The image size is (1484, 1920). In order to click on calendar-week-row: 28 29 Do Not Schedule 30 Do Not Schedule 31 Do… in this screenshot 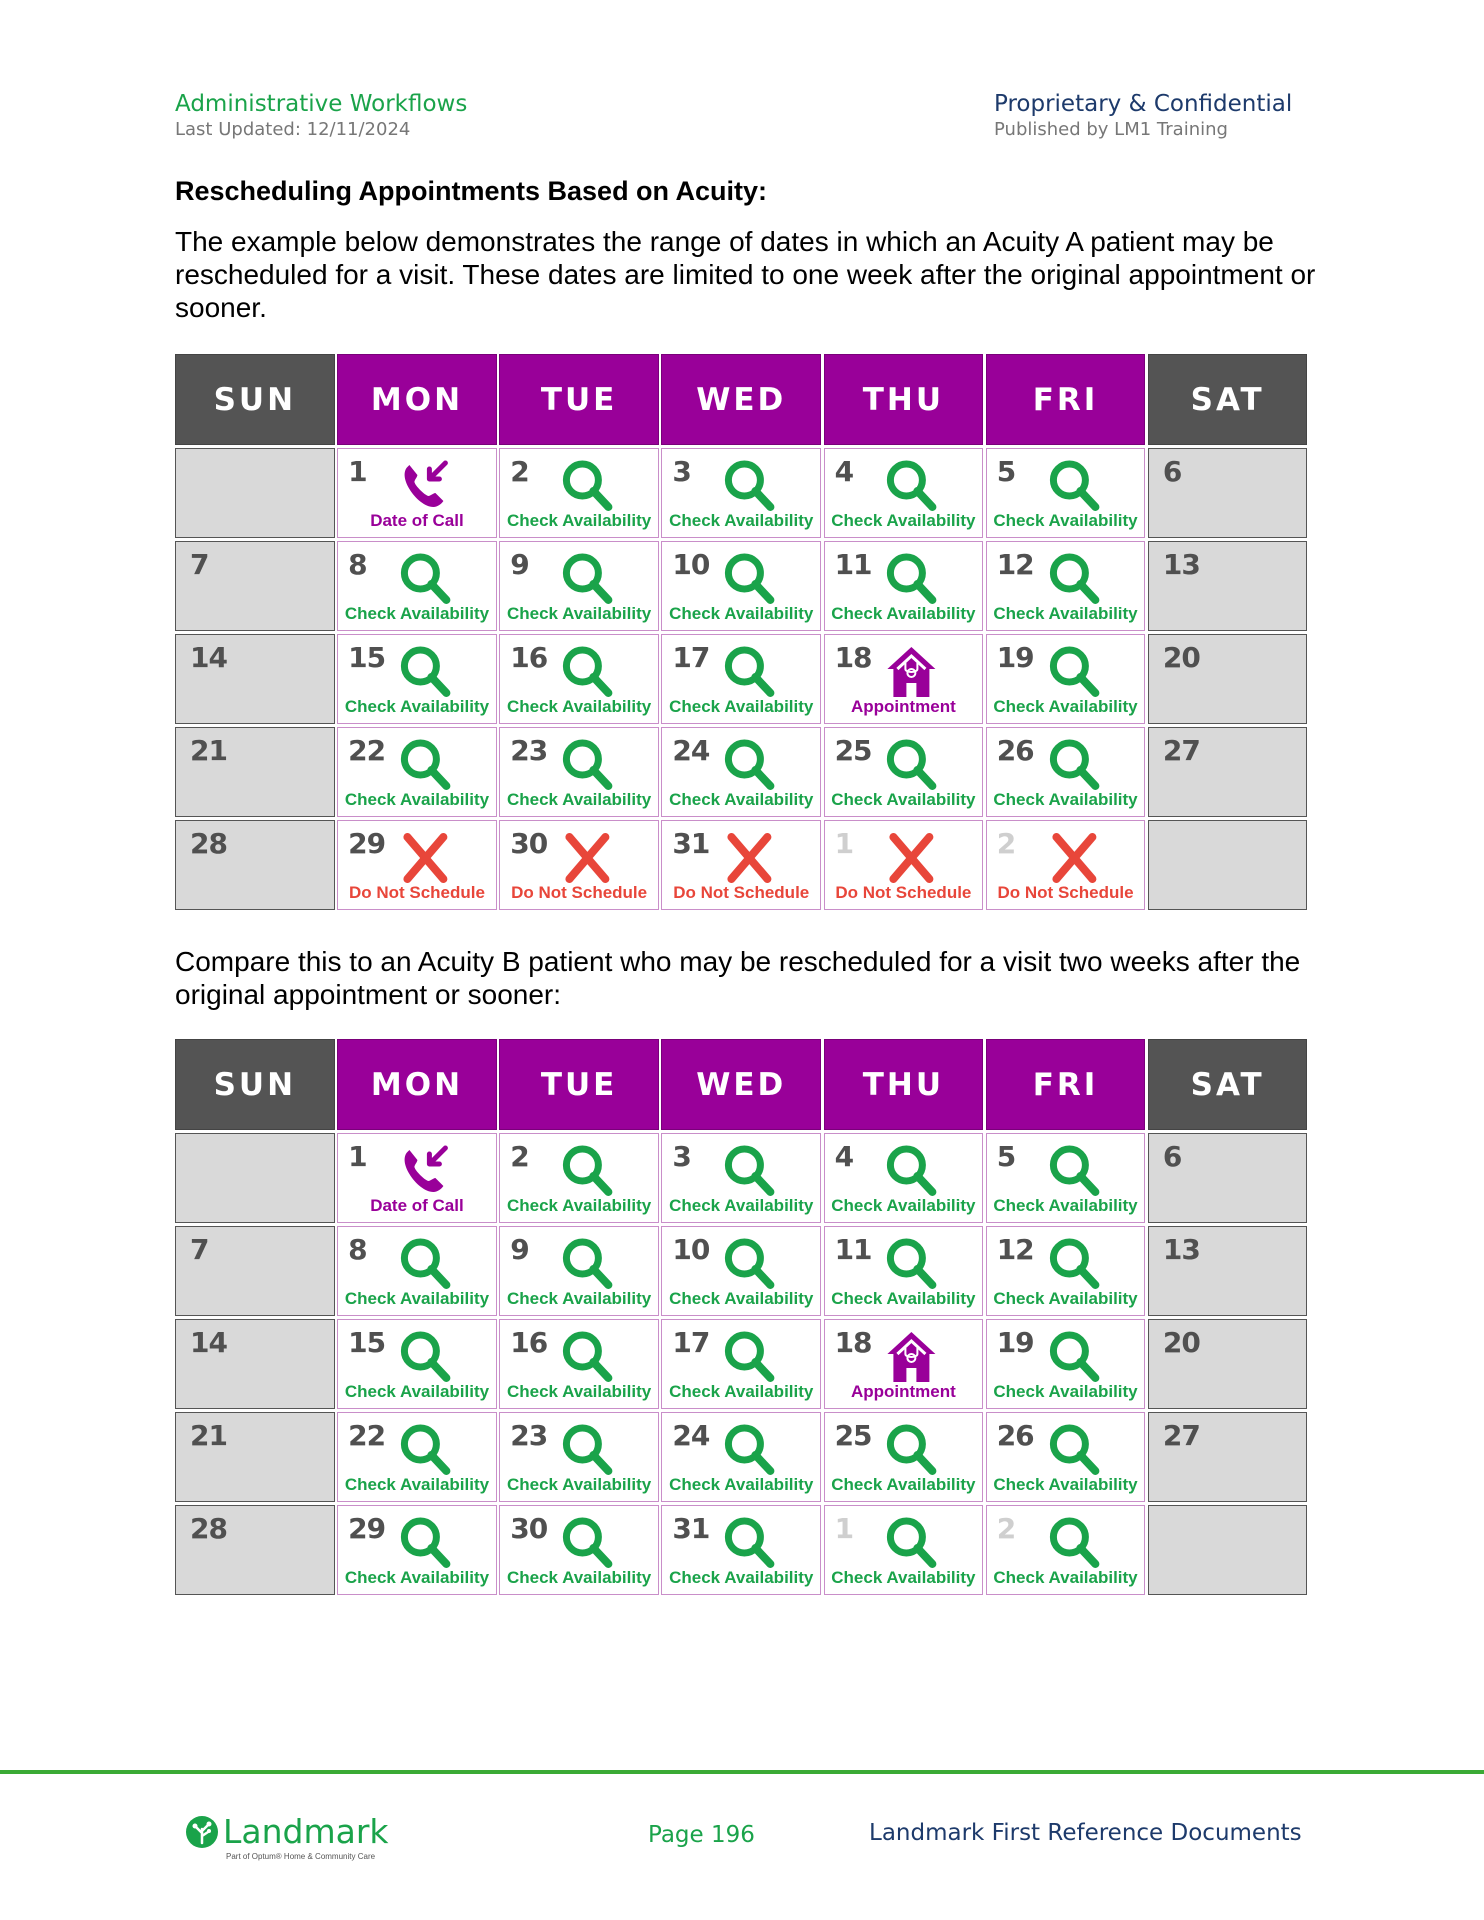, I will do `click(742, 865)`.